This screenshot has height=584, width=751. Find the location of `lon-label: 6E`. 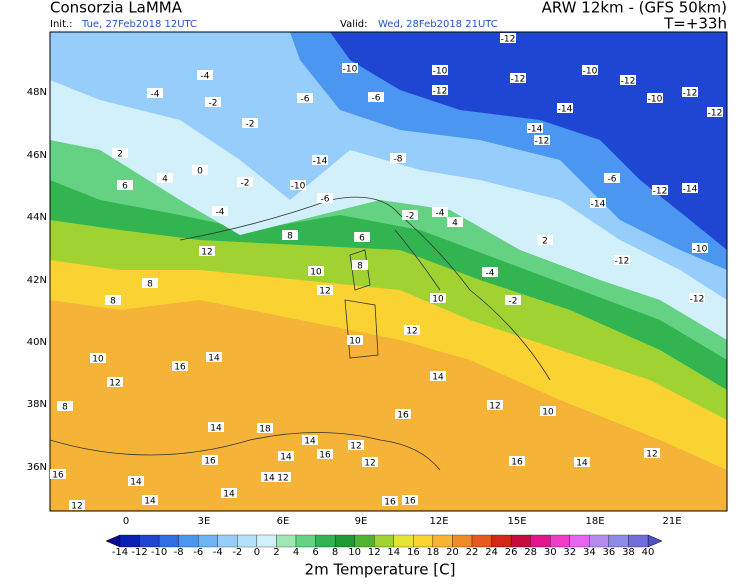

lon-label: 6E is located at coordinates (283, 521).